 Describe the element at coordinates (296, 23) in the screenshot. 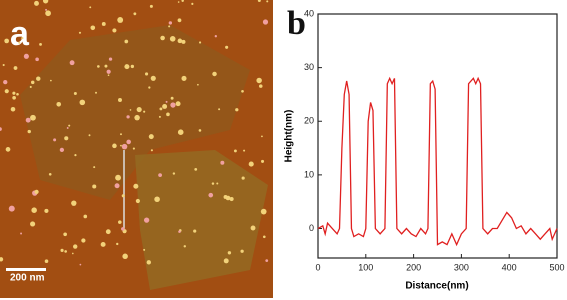

I see `panel-label: b` at that location.